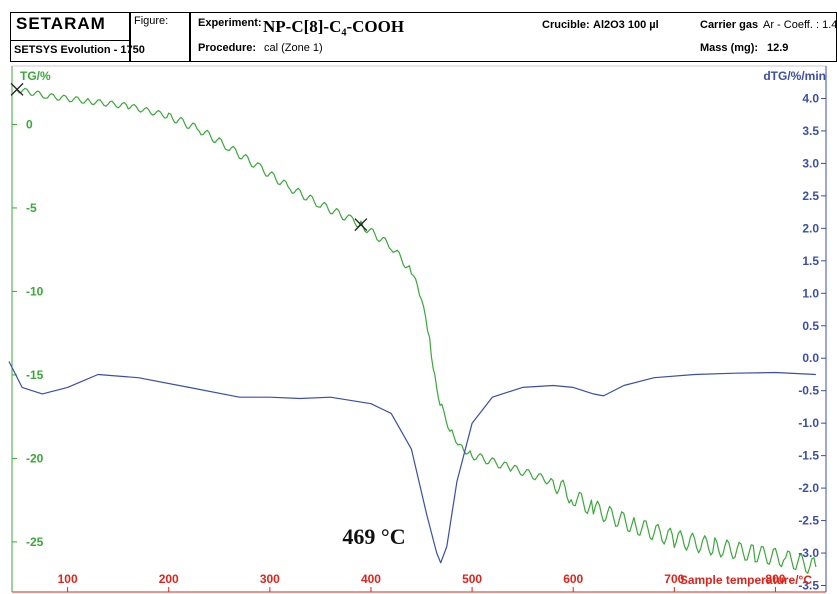  I want to click on peak-annotation: 469 °C, so click(373, 536).